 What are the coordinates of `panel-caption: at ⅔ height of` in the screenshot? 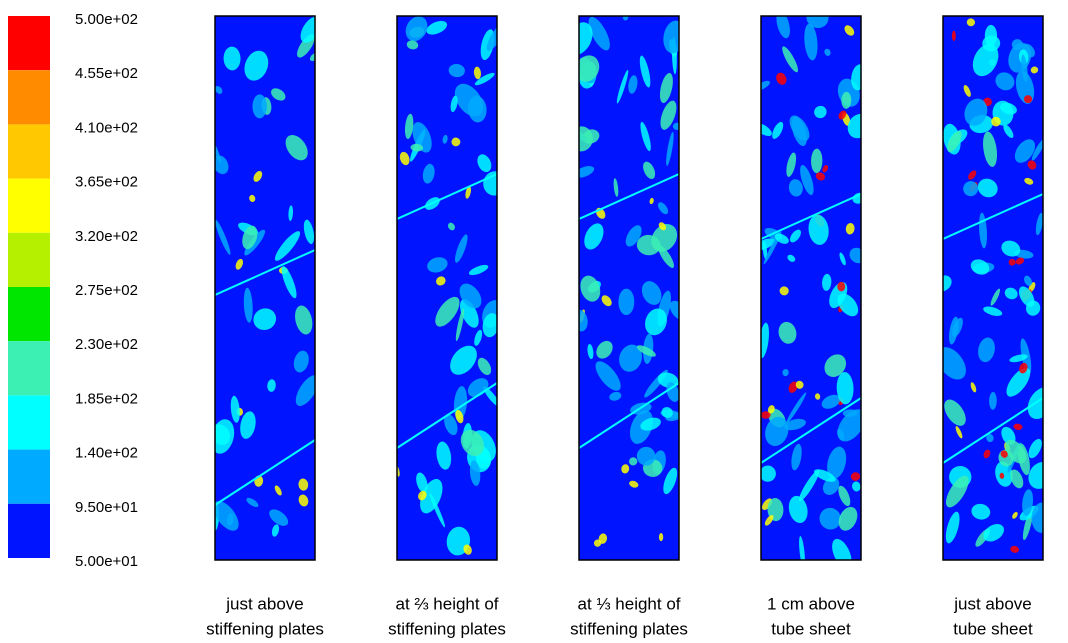 It's located at (446, 603).